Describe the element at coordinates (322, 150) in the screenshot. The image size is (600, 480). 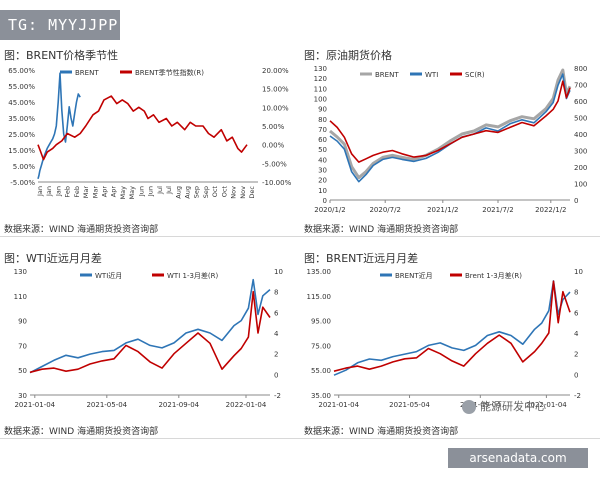
I see `y-left-tick-label: 50` at that location.